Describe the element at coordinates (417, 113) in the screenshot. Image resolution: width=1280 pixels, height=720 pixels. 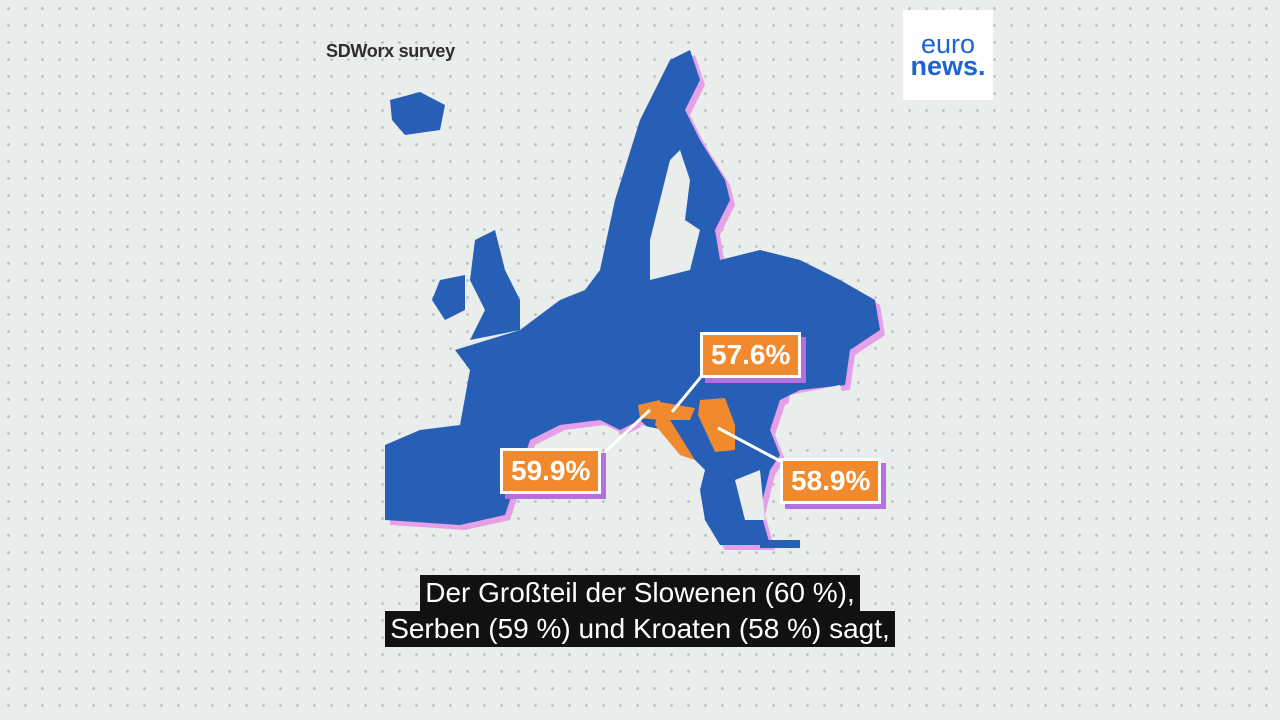
I see `iceland` at that location.